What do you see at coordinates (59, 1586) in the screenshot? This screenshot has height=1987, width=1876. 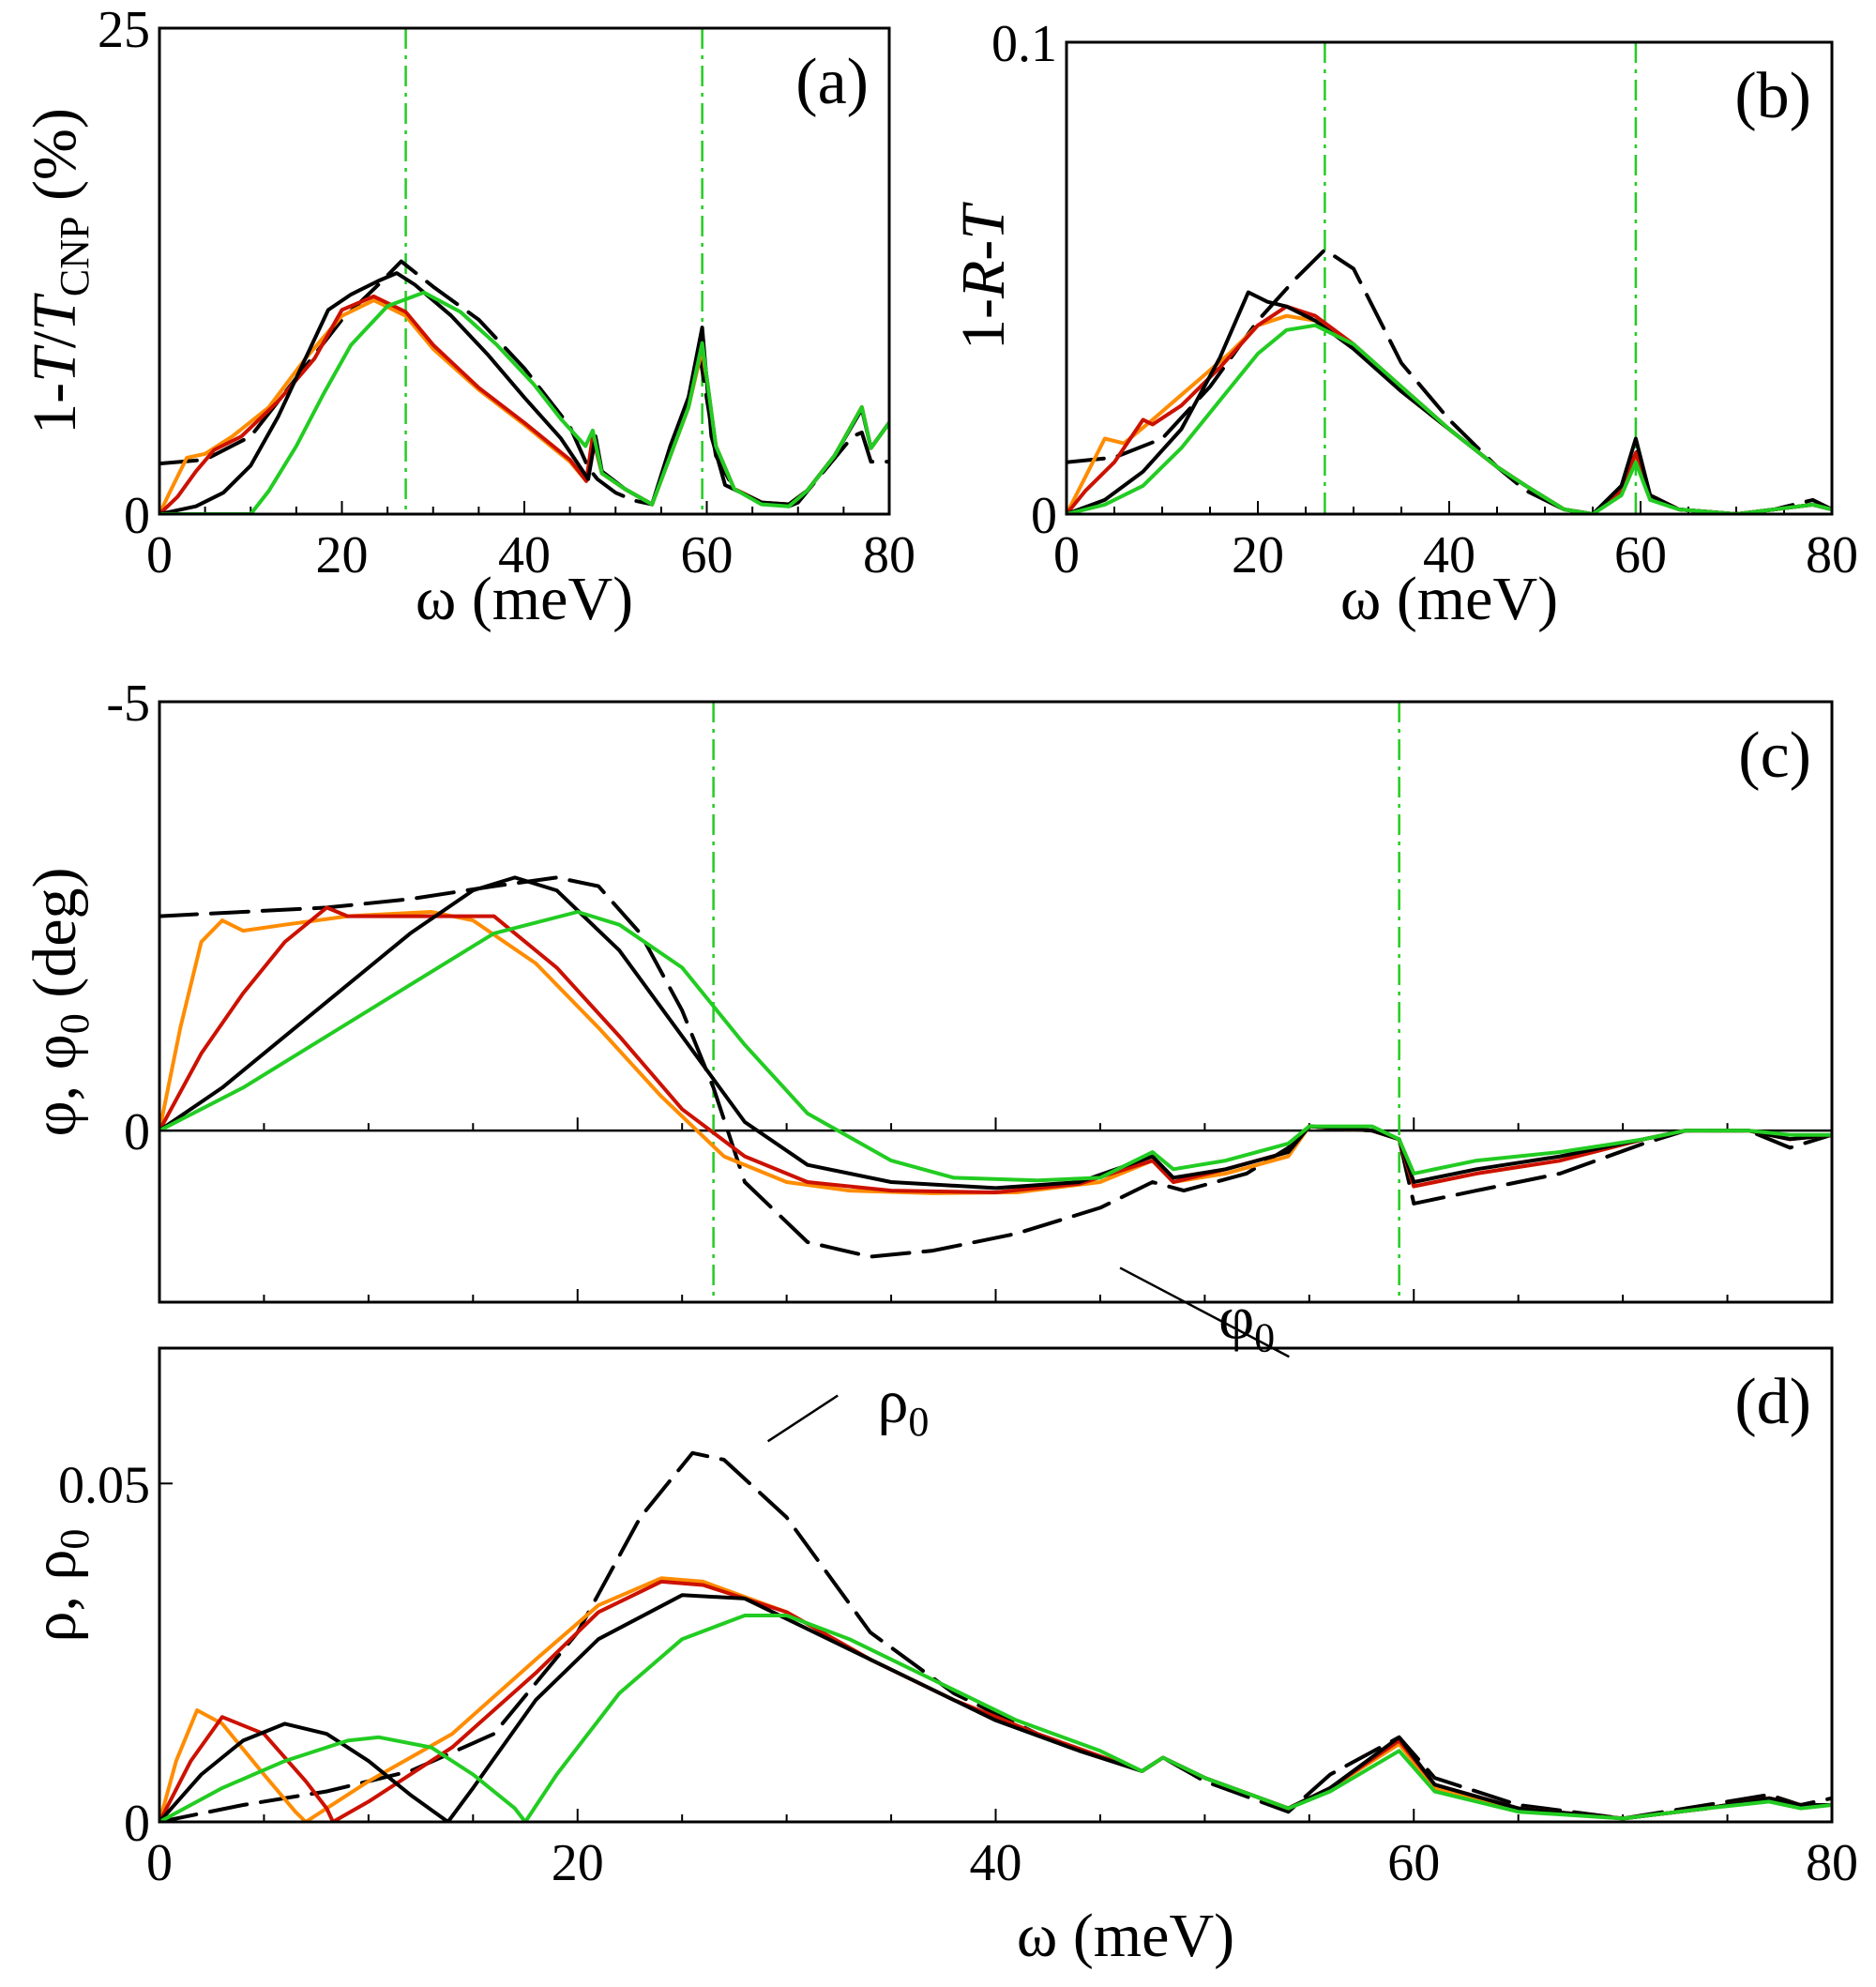 I see `y-axis-label: ρ, ρ0` at bounding box center [59, 1586].